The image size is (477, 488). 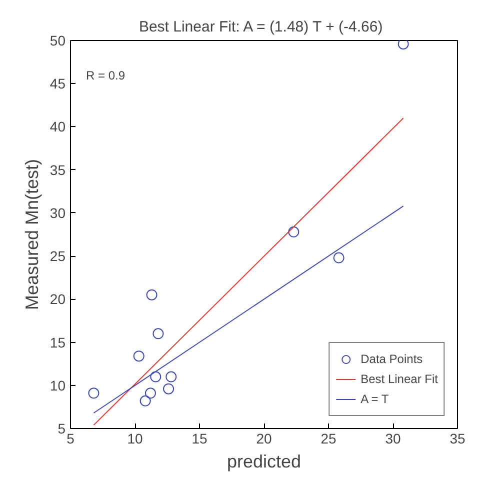 What do you see at coordinates (58, 385) in the screenshot?
I see `y-tick-label: 10` at bounding box center [58, 385].